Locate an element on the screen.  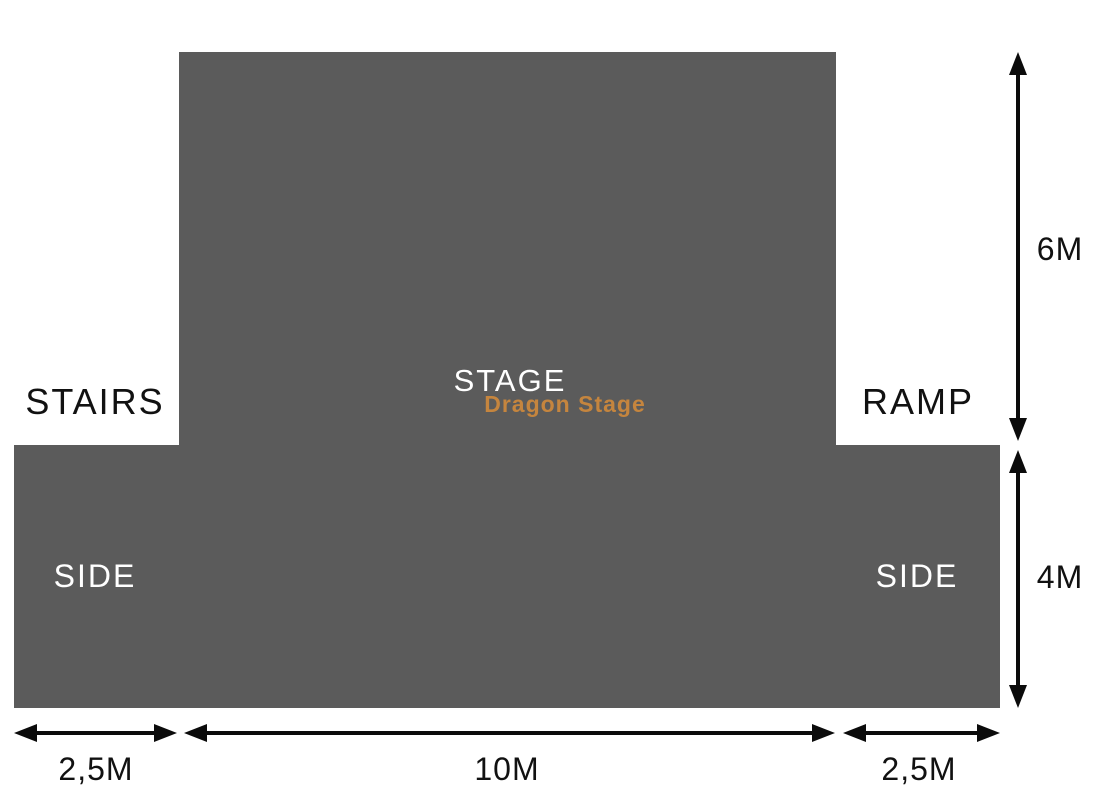
dim-arrow-4m is located at coordinates (1018, 579).